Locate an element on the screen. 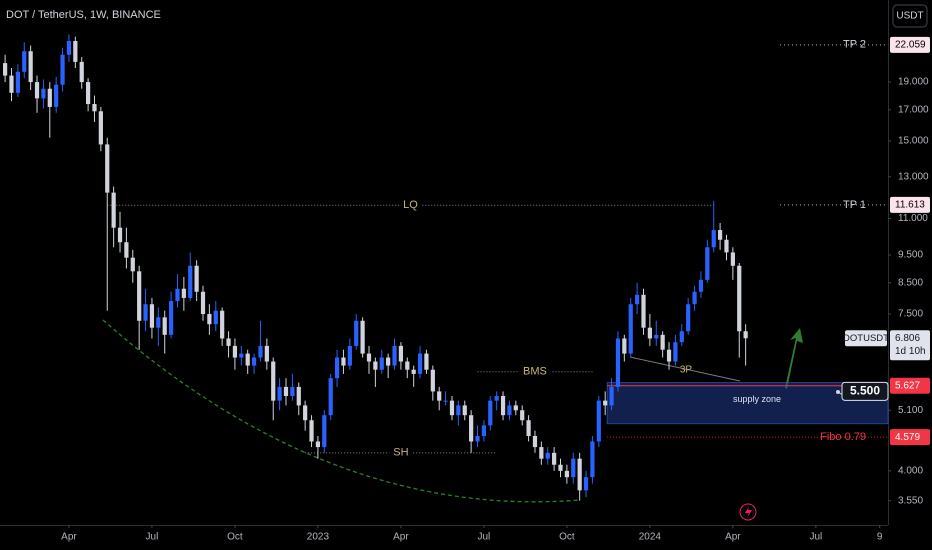 The width and height of the screenshot is (932, 550). pattern-label: 3P is located at coordinates (686, 370).